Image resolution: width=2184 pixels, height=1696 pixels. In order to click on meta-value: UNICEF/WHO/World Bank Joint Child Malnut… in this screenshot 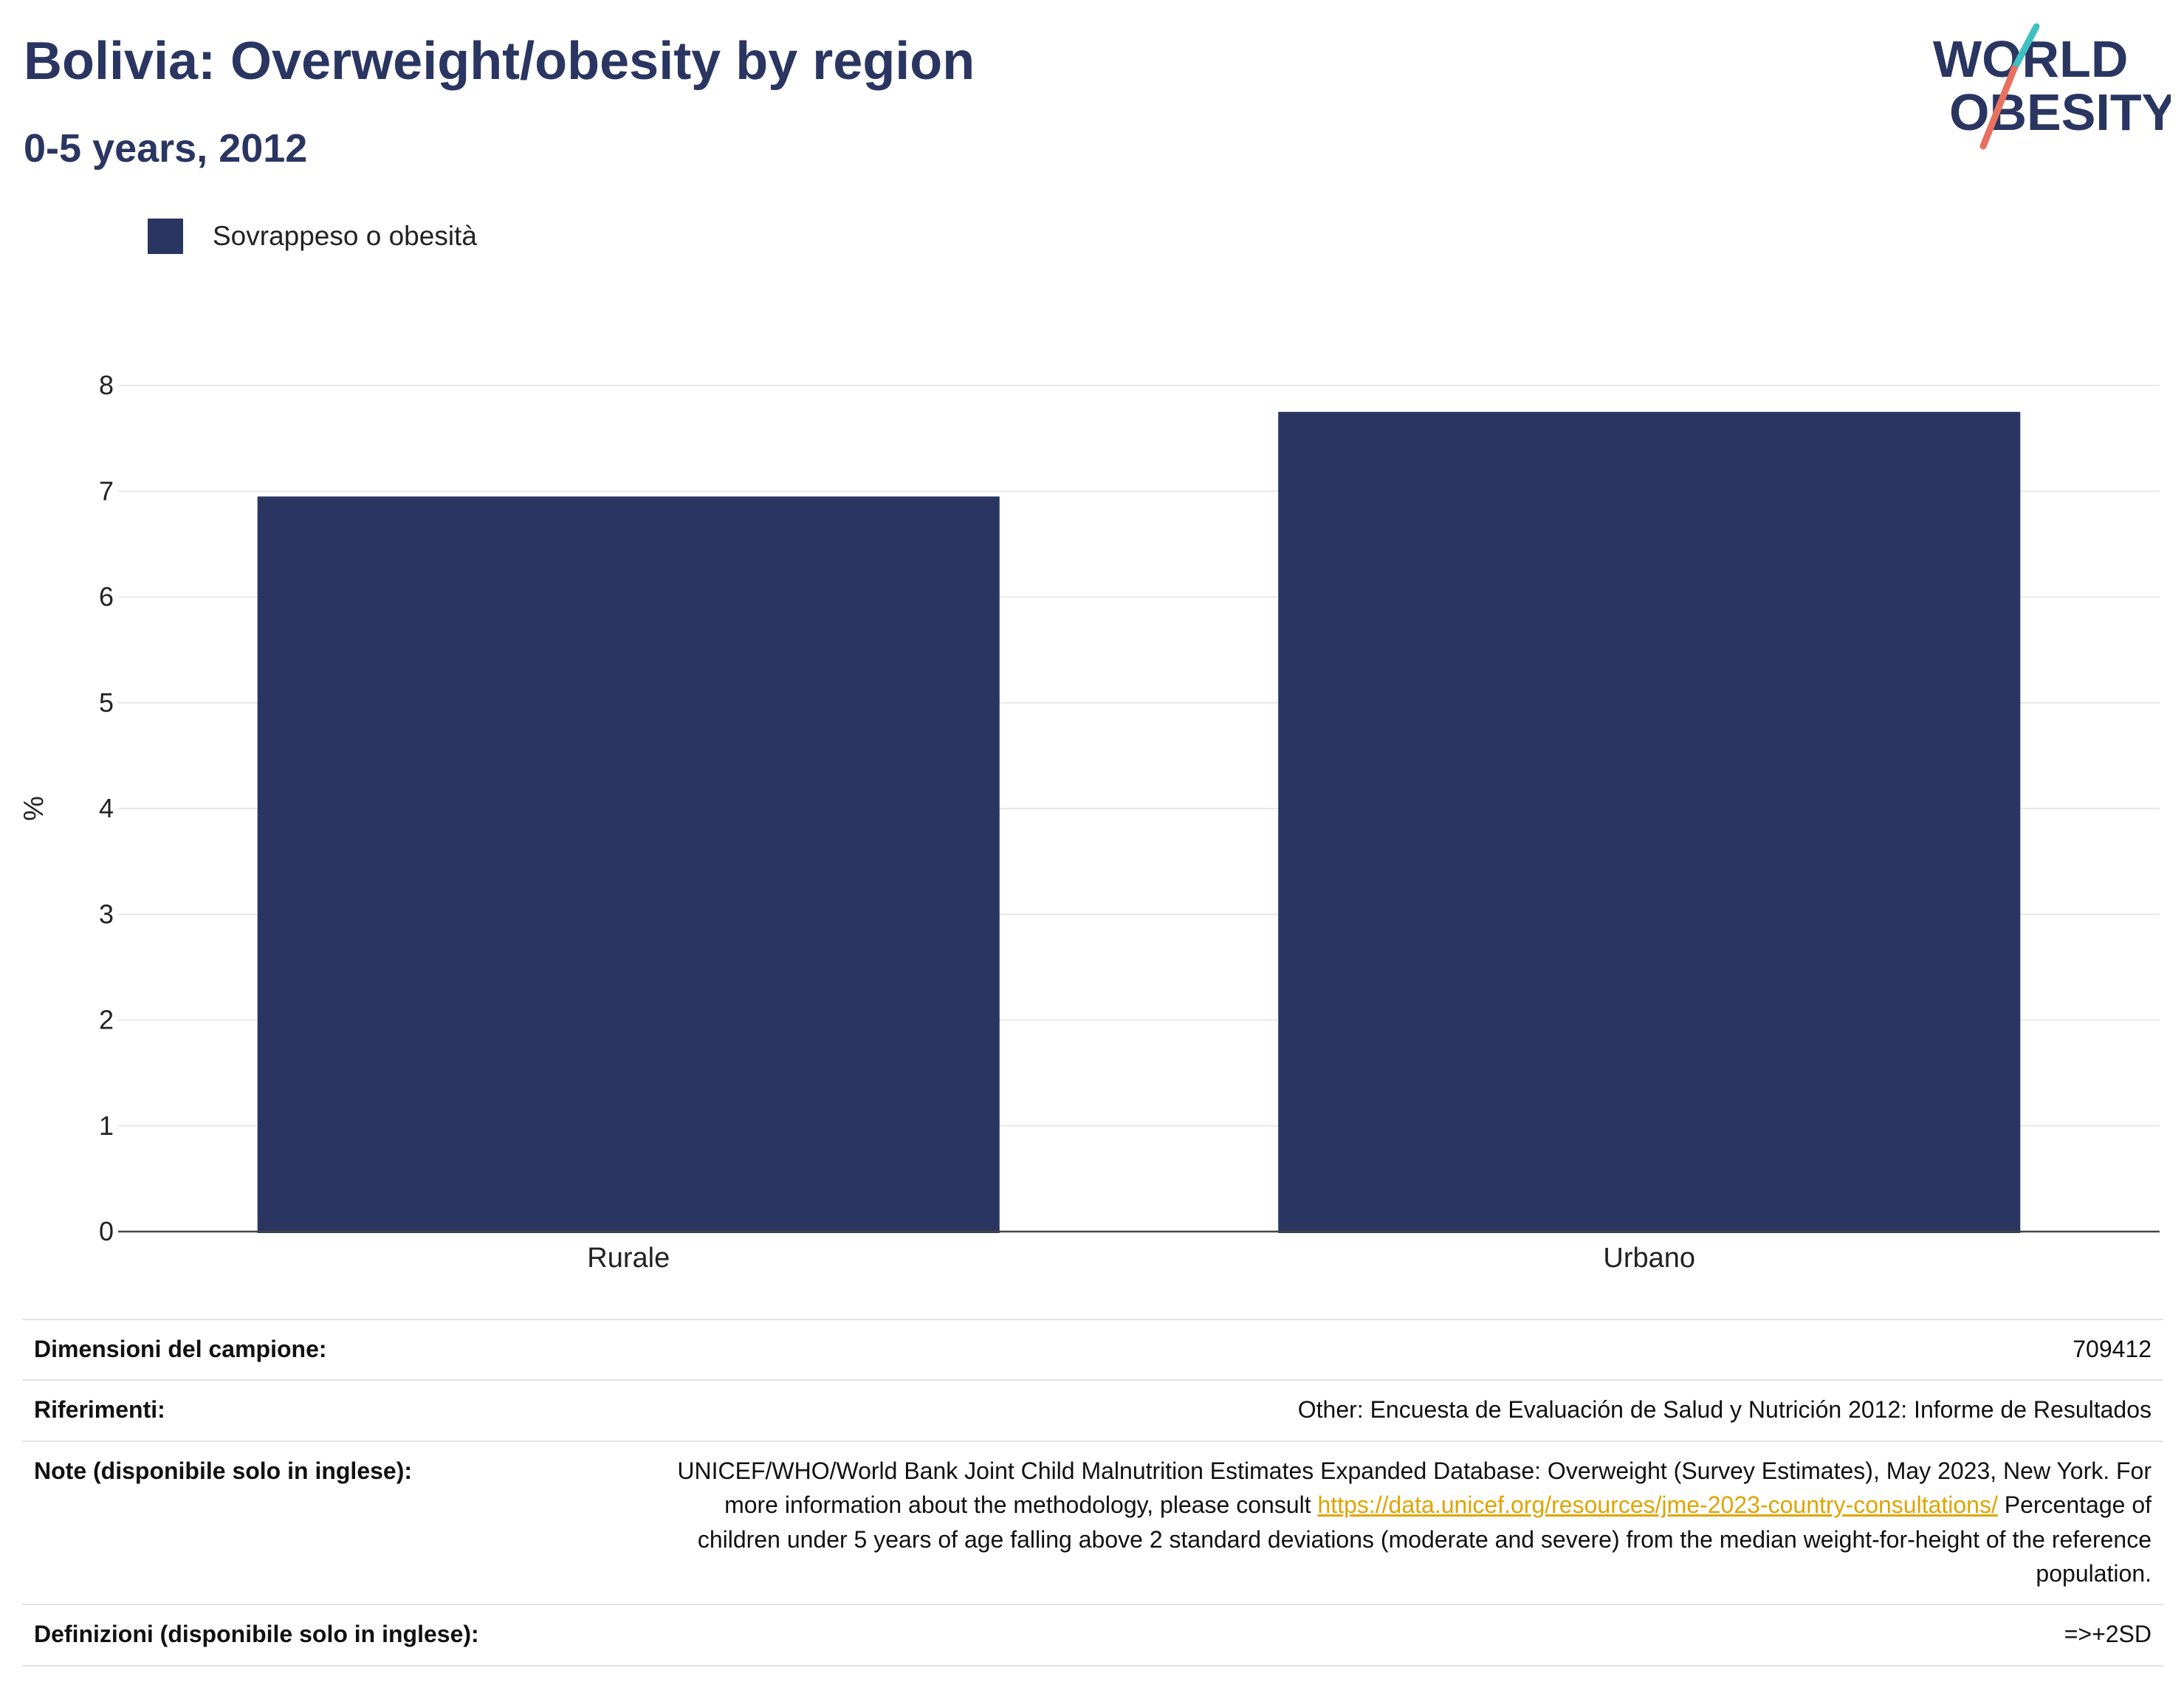, I will do `click(1400, 1522)`.